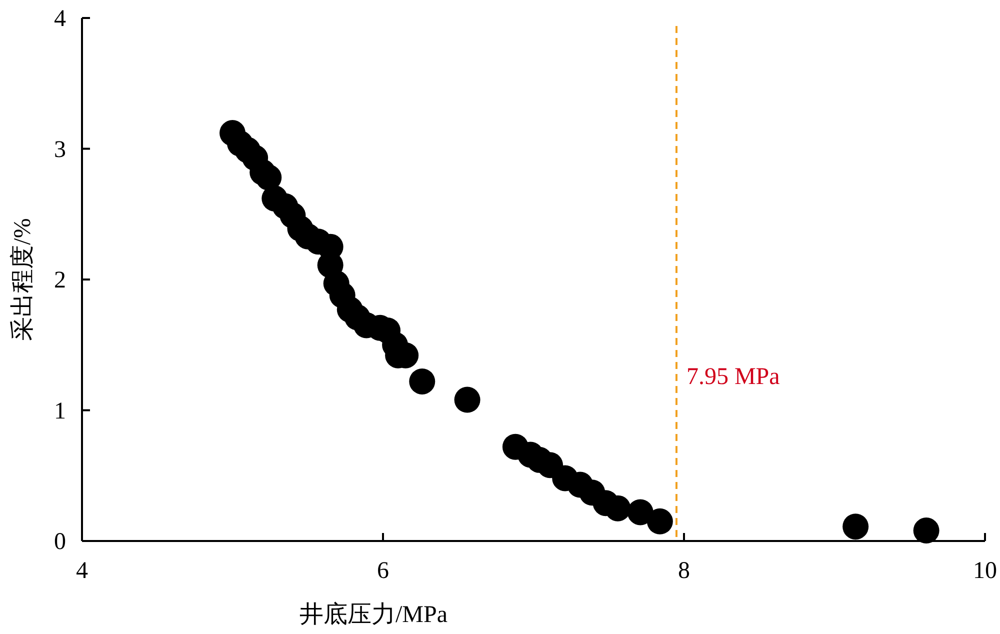  I want to click on x-tick-label: 8, so click(684, 571).